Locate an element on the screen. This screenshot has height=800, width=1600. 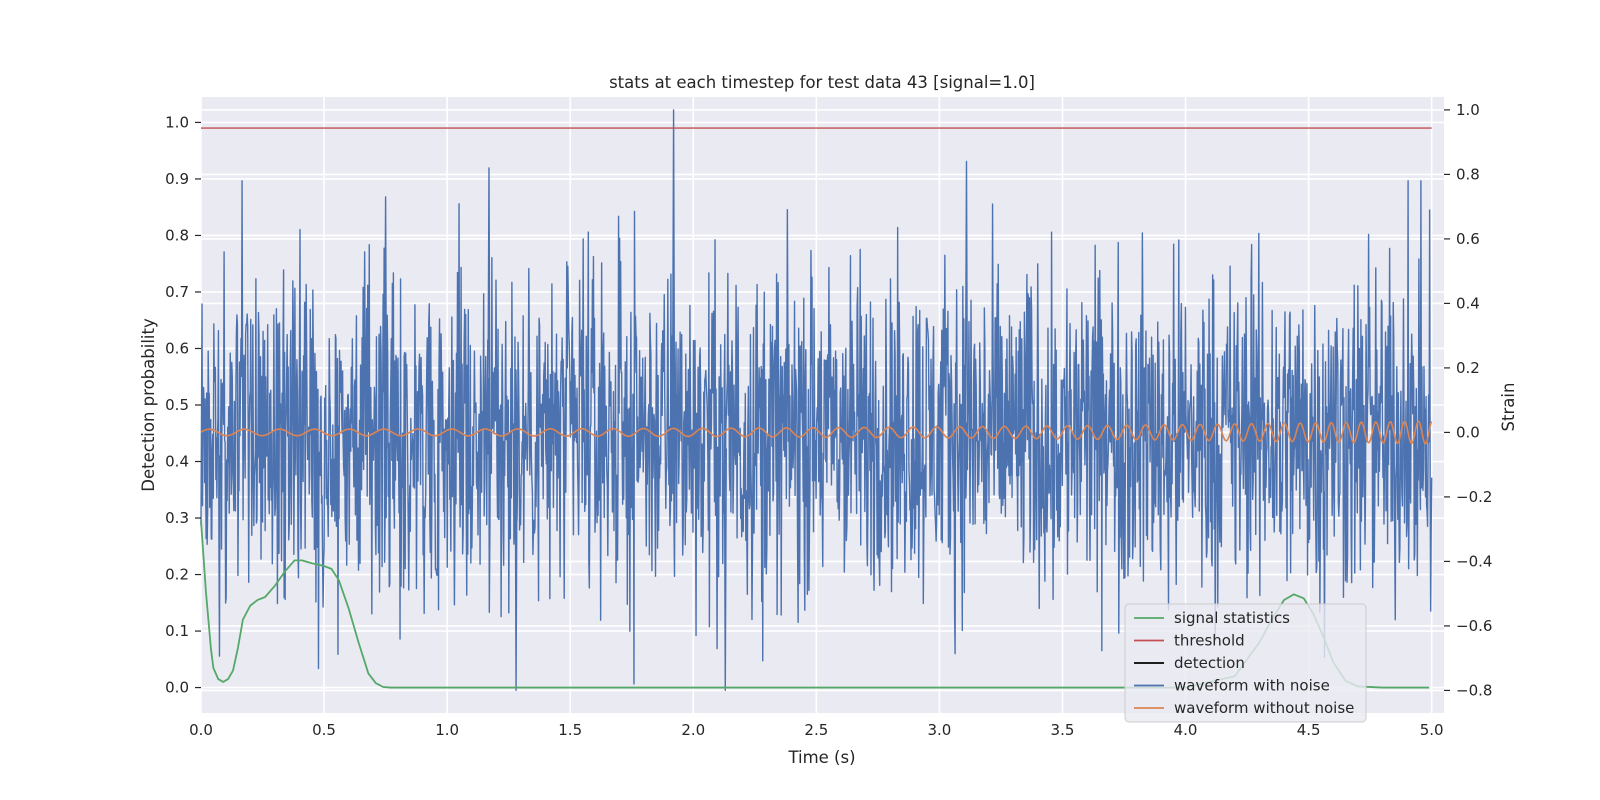
x-axis-label: Time (s) is located at coordinates (821, 757).